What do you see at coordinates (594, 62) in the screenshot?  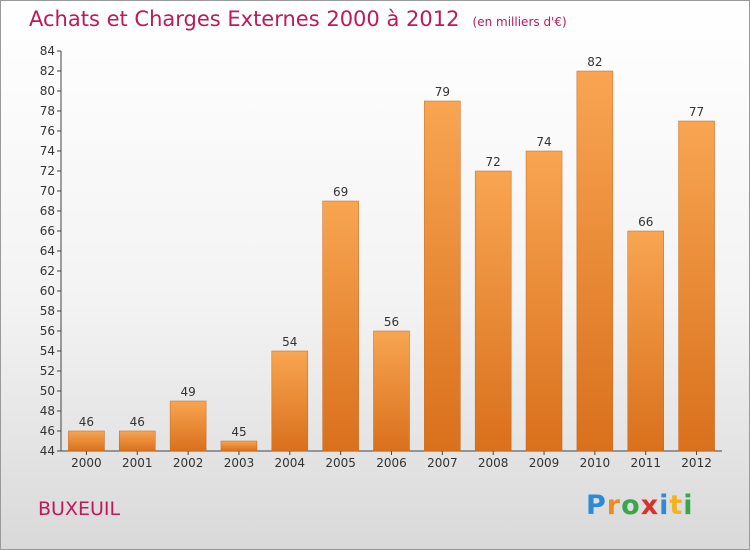 I see `data-label: 82` at bounding box center [594, 62].